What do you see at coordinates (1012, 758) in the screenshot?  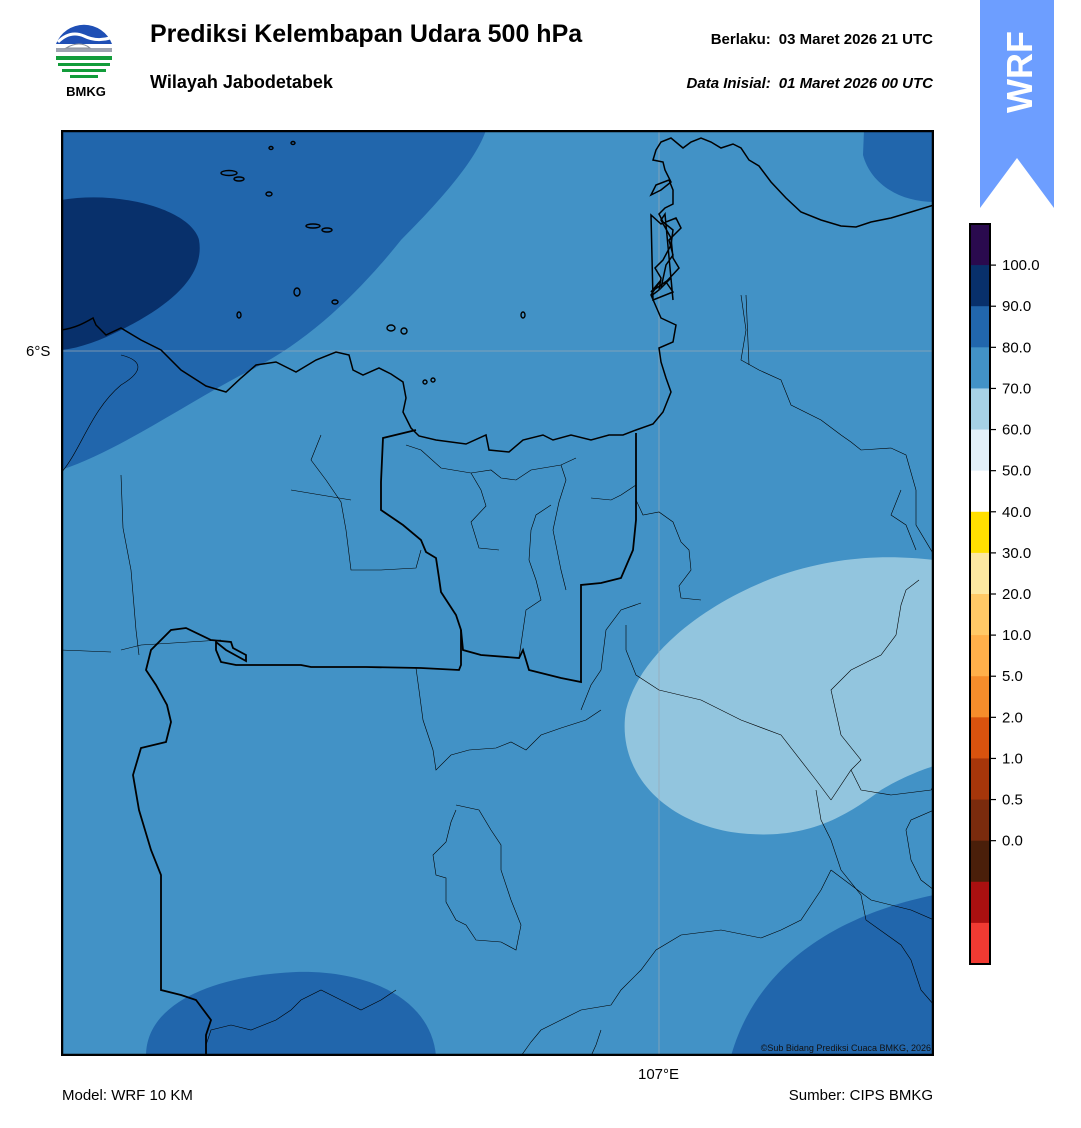 I see `colorbar-label: 1.0` at bounding box center [1012, 758].